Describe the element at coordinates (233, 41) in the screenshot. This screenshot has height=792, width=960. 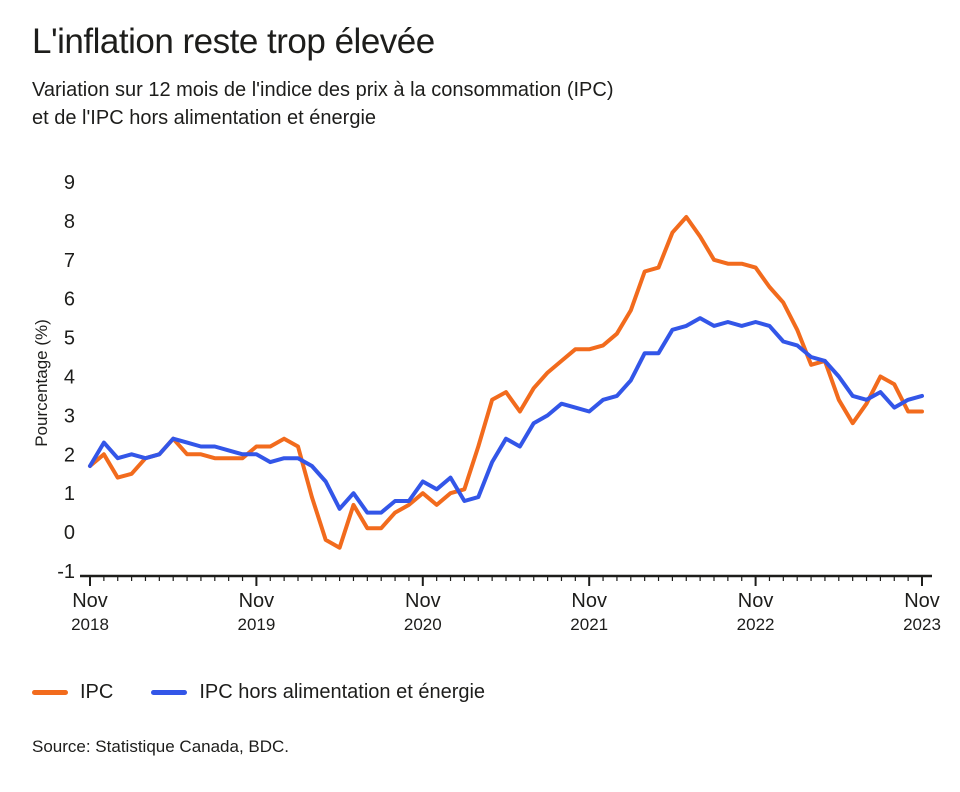
I see `chart-title: L'inflation reste trop élevée` at that location.